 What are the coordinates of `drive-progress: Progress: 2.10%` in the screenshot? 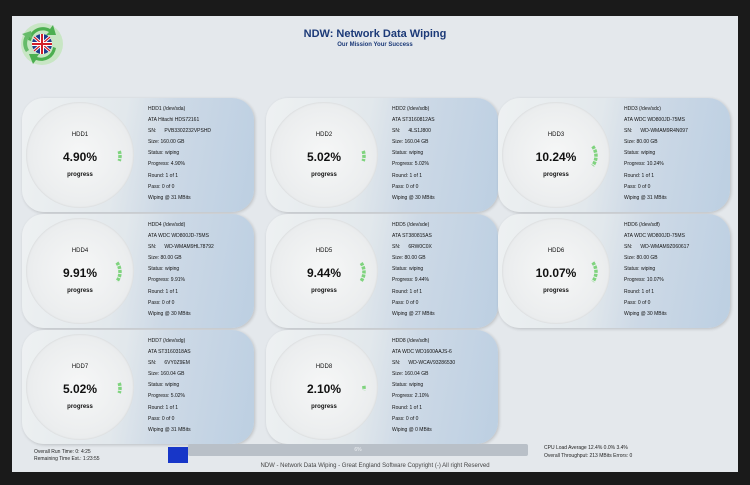 It's located at (444, 396).